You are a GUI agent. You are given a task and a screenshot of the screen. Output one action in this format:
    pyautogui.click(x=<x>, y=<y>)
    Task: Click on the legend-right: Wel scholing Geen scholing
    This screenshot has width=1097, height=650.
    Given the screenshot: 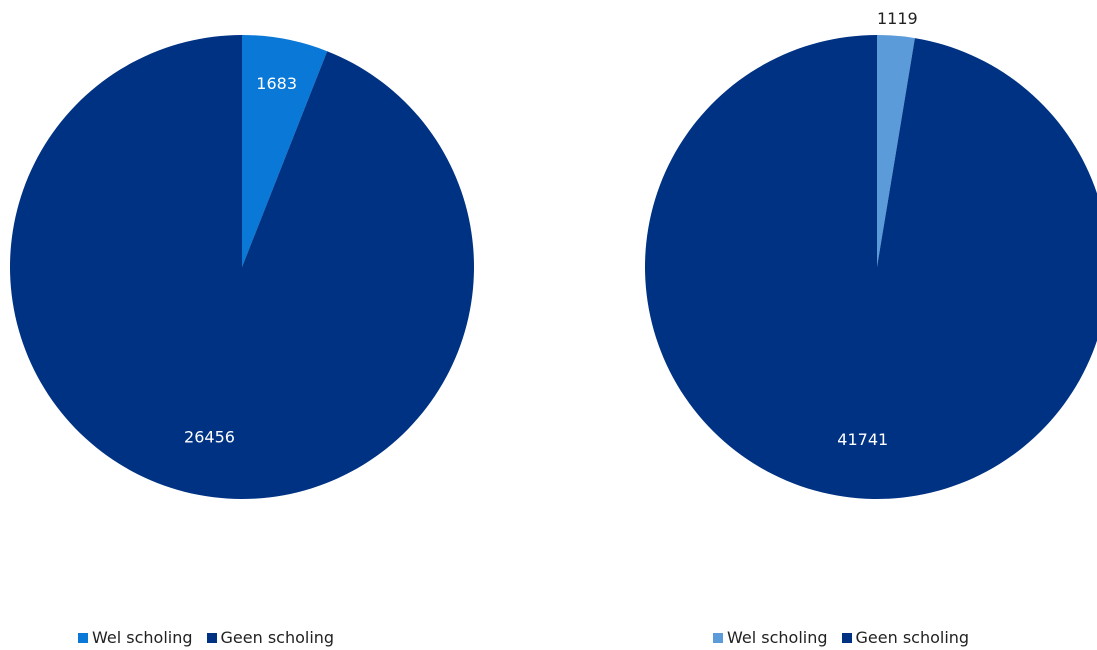 What is the action you would take?
    pyautogui.click(x=848, y=637)
    